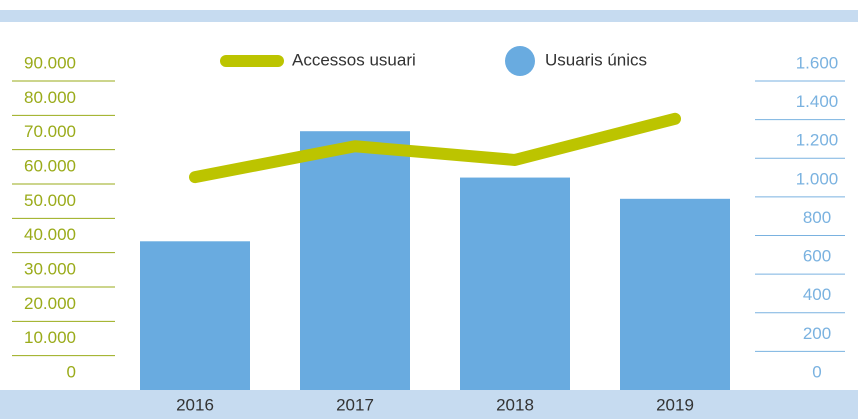  What do you see at coordinates (817, 140) in the screenshot?
I see `tick-label: 1.200` at bounding box center [817, 140].